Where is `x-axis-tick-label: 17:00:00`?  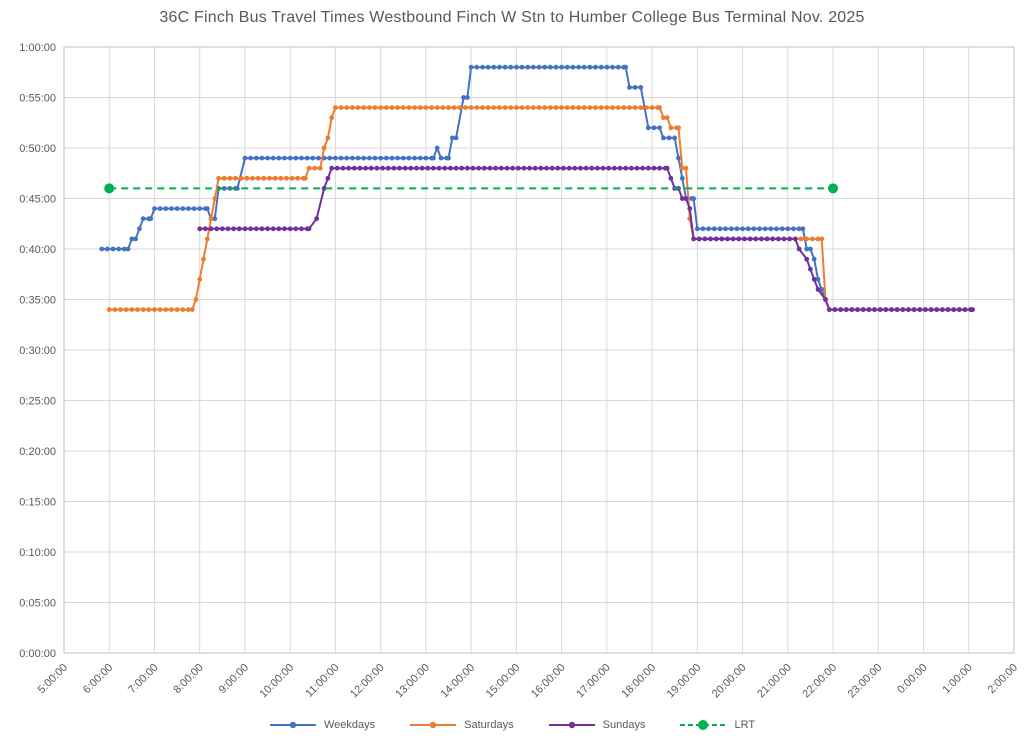 x-axis-tick-label: 17:00:00 is located at coordinates (593, 681).